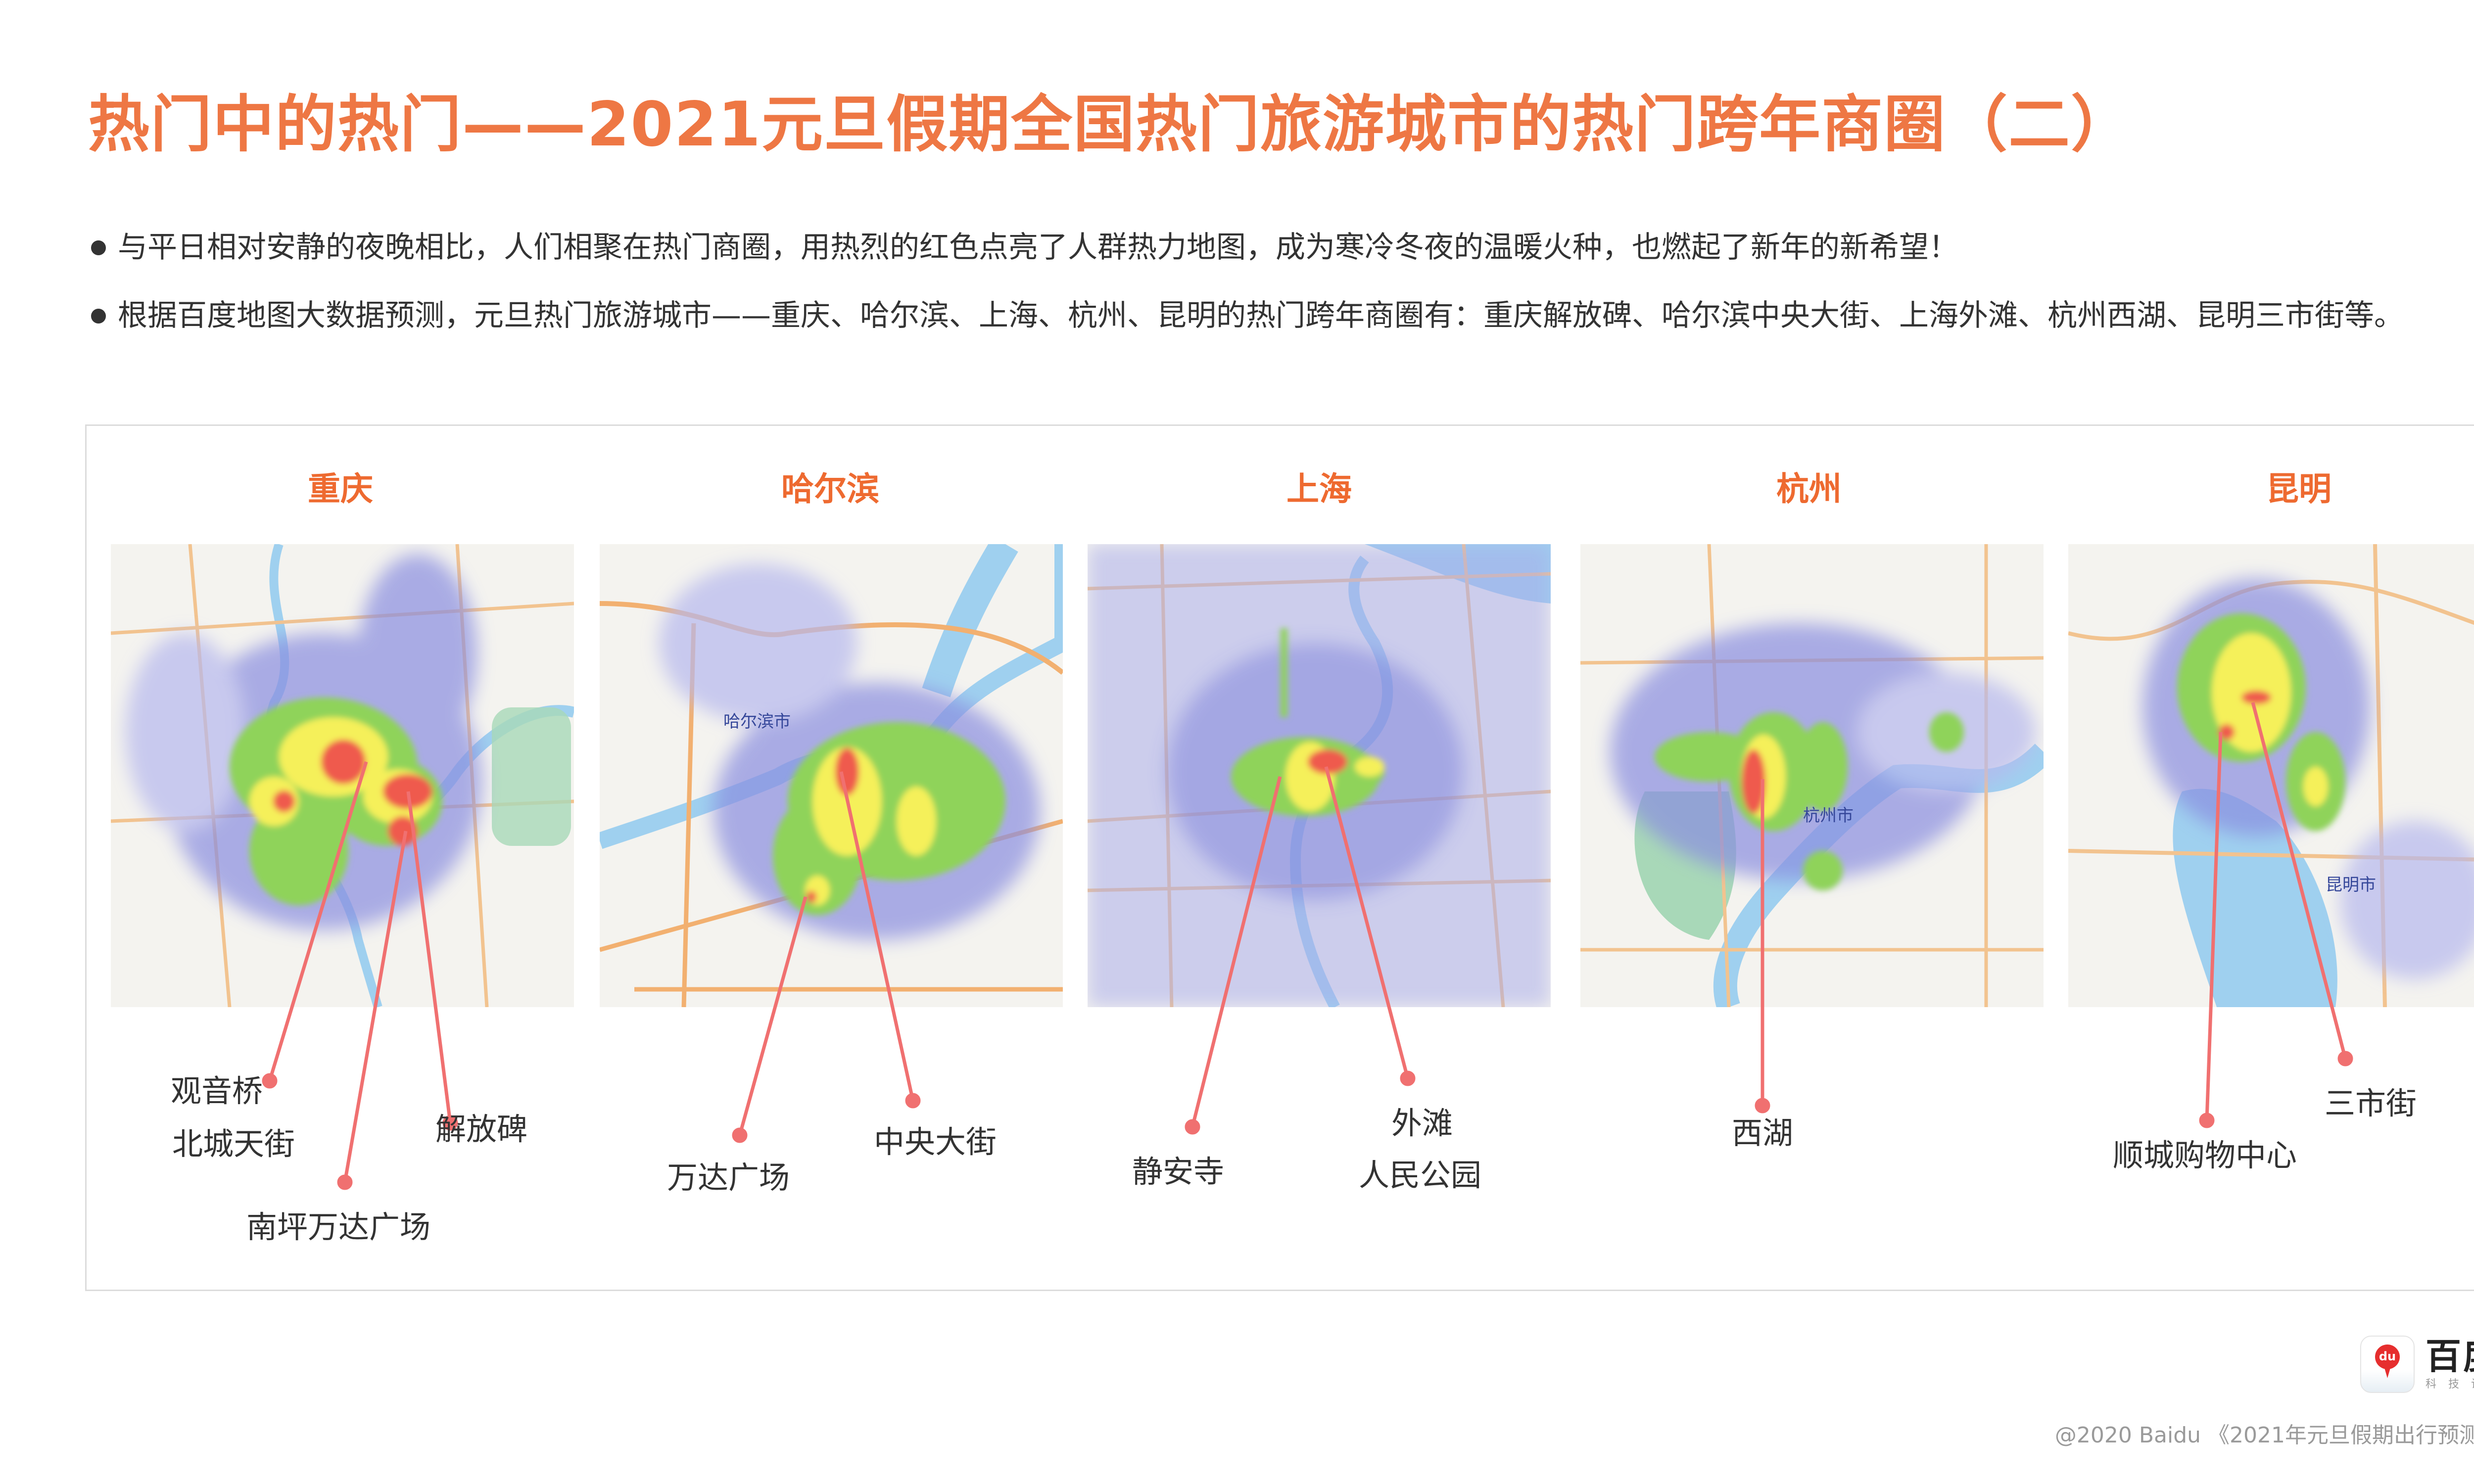  What do you see at coordinates (1420, 1175) in the screenshot?
I see `label-renmingongyuan: 人民公园` at bounding box center [1420, 1175].